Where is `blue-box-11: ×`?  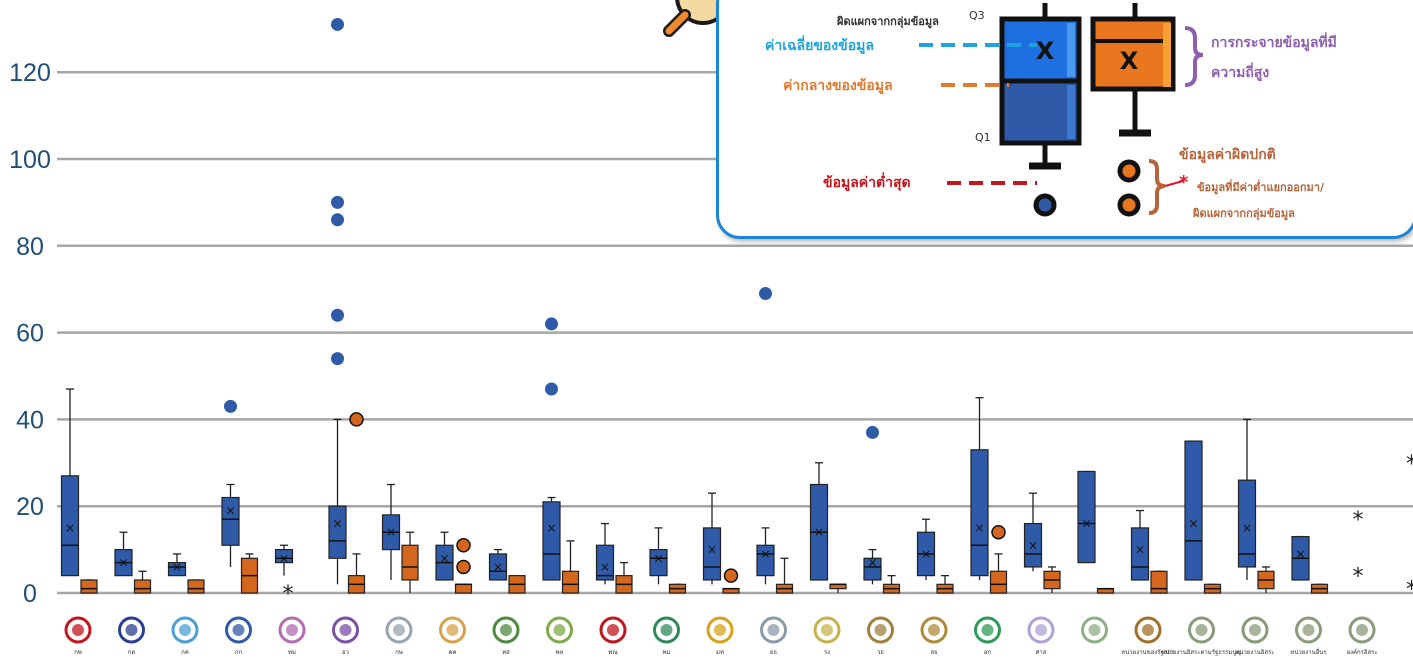
blue-box-11: × is located at coordinates (658, 556).